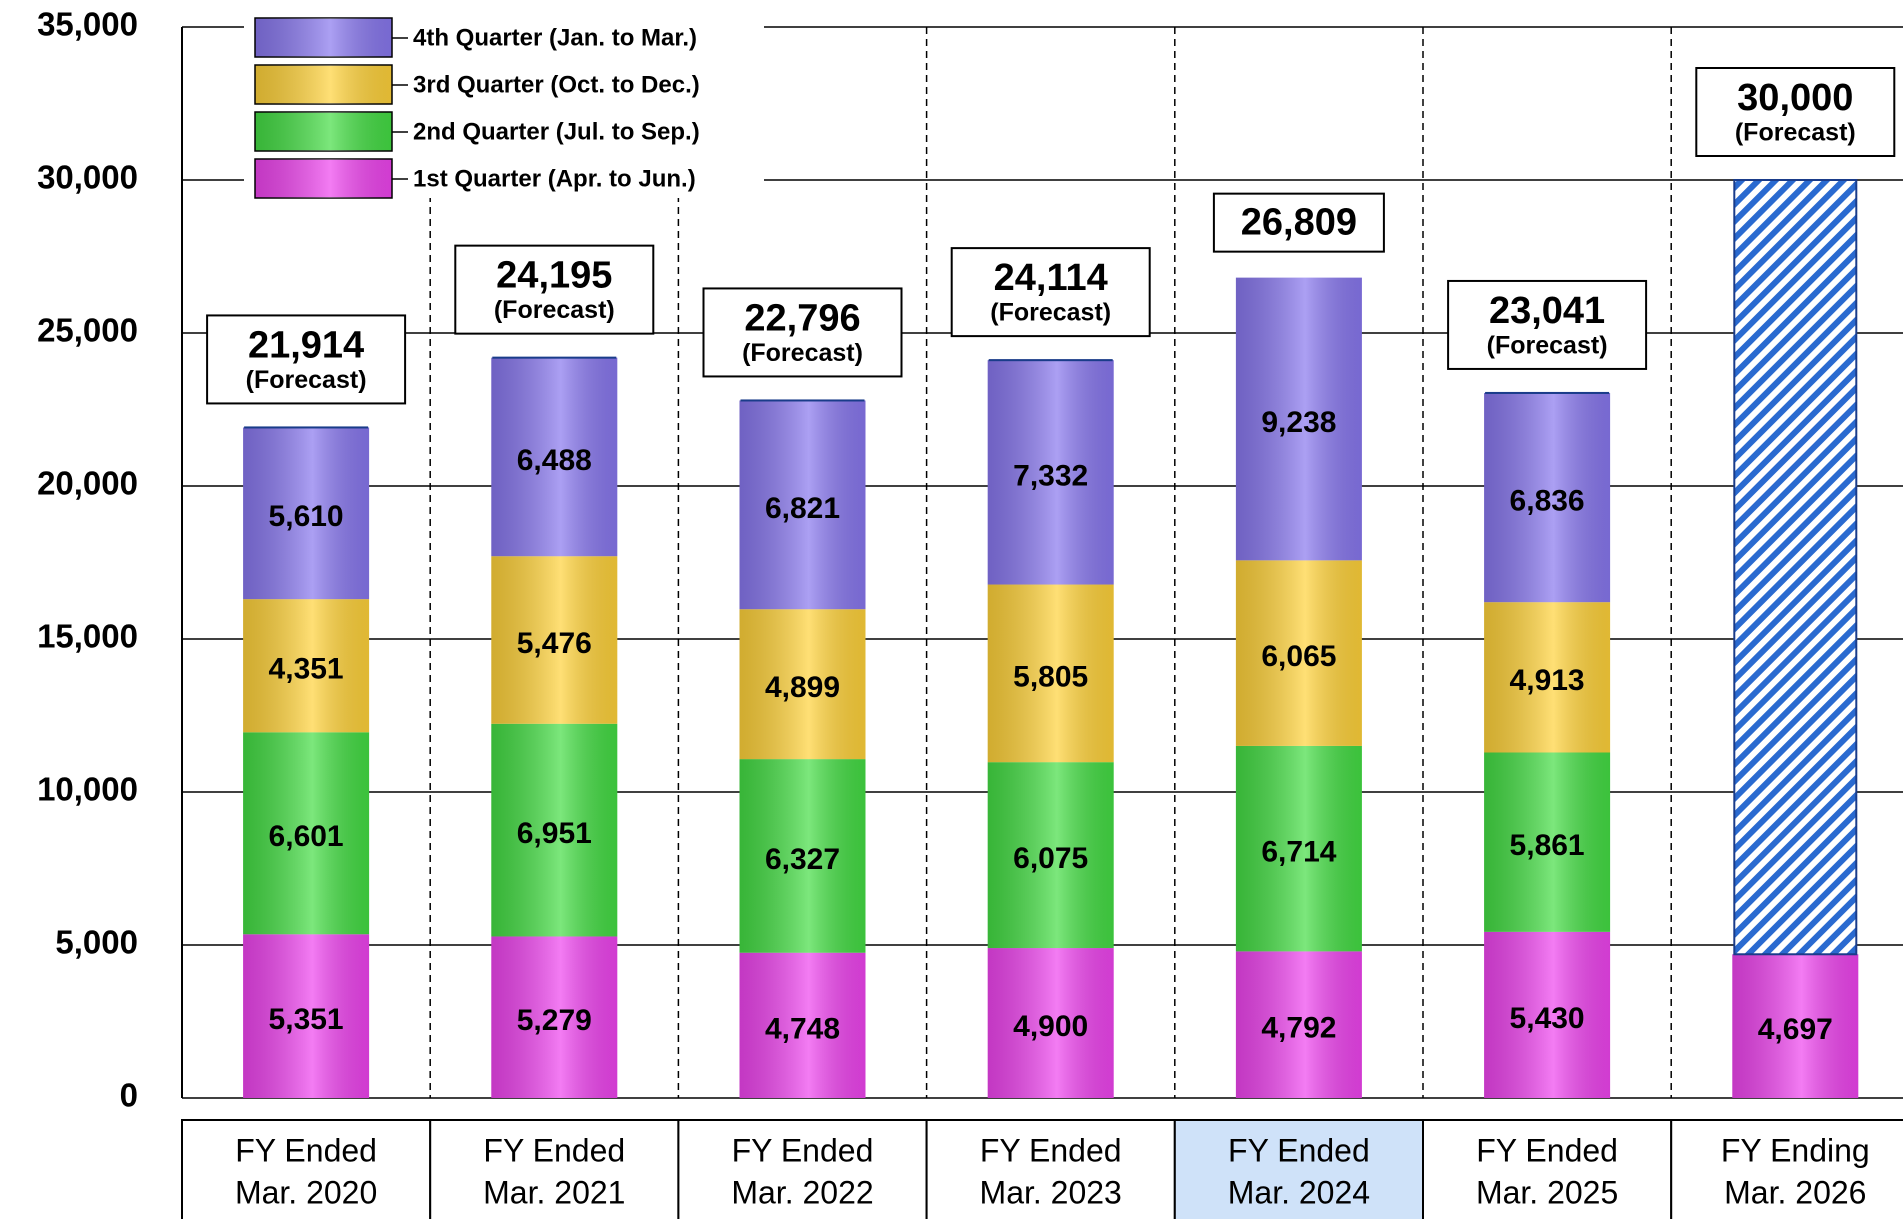 The image size is (1903, 1219). I want to click on y-tick-label: 20,000, so click(87, 483).